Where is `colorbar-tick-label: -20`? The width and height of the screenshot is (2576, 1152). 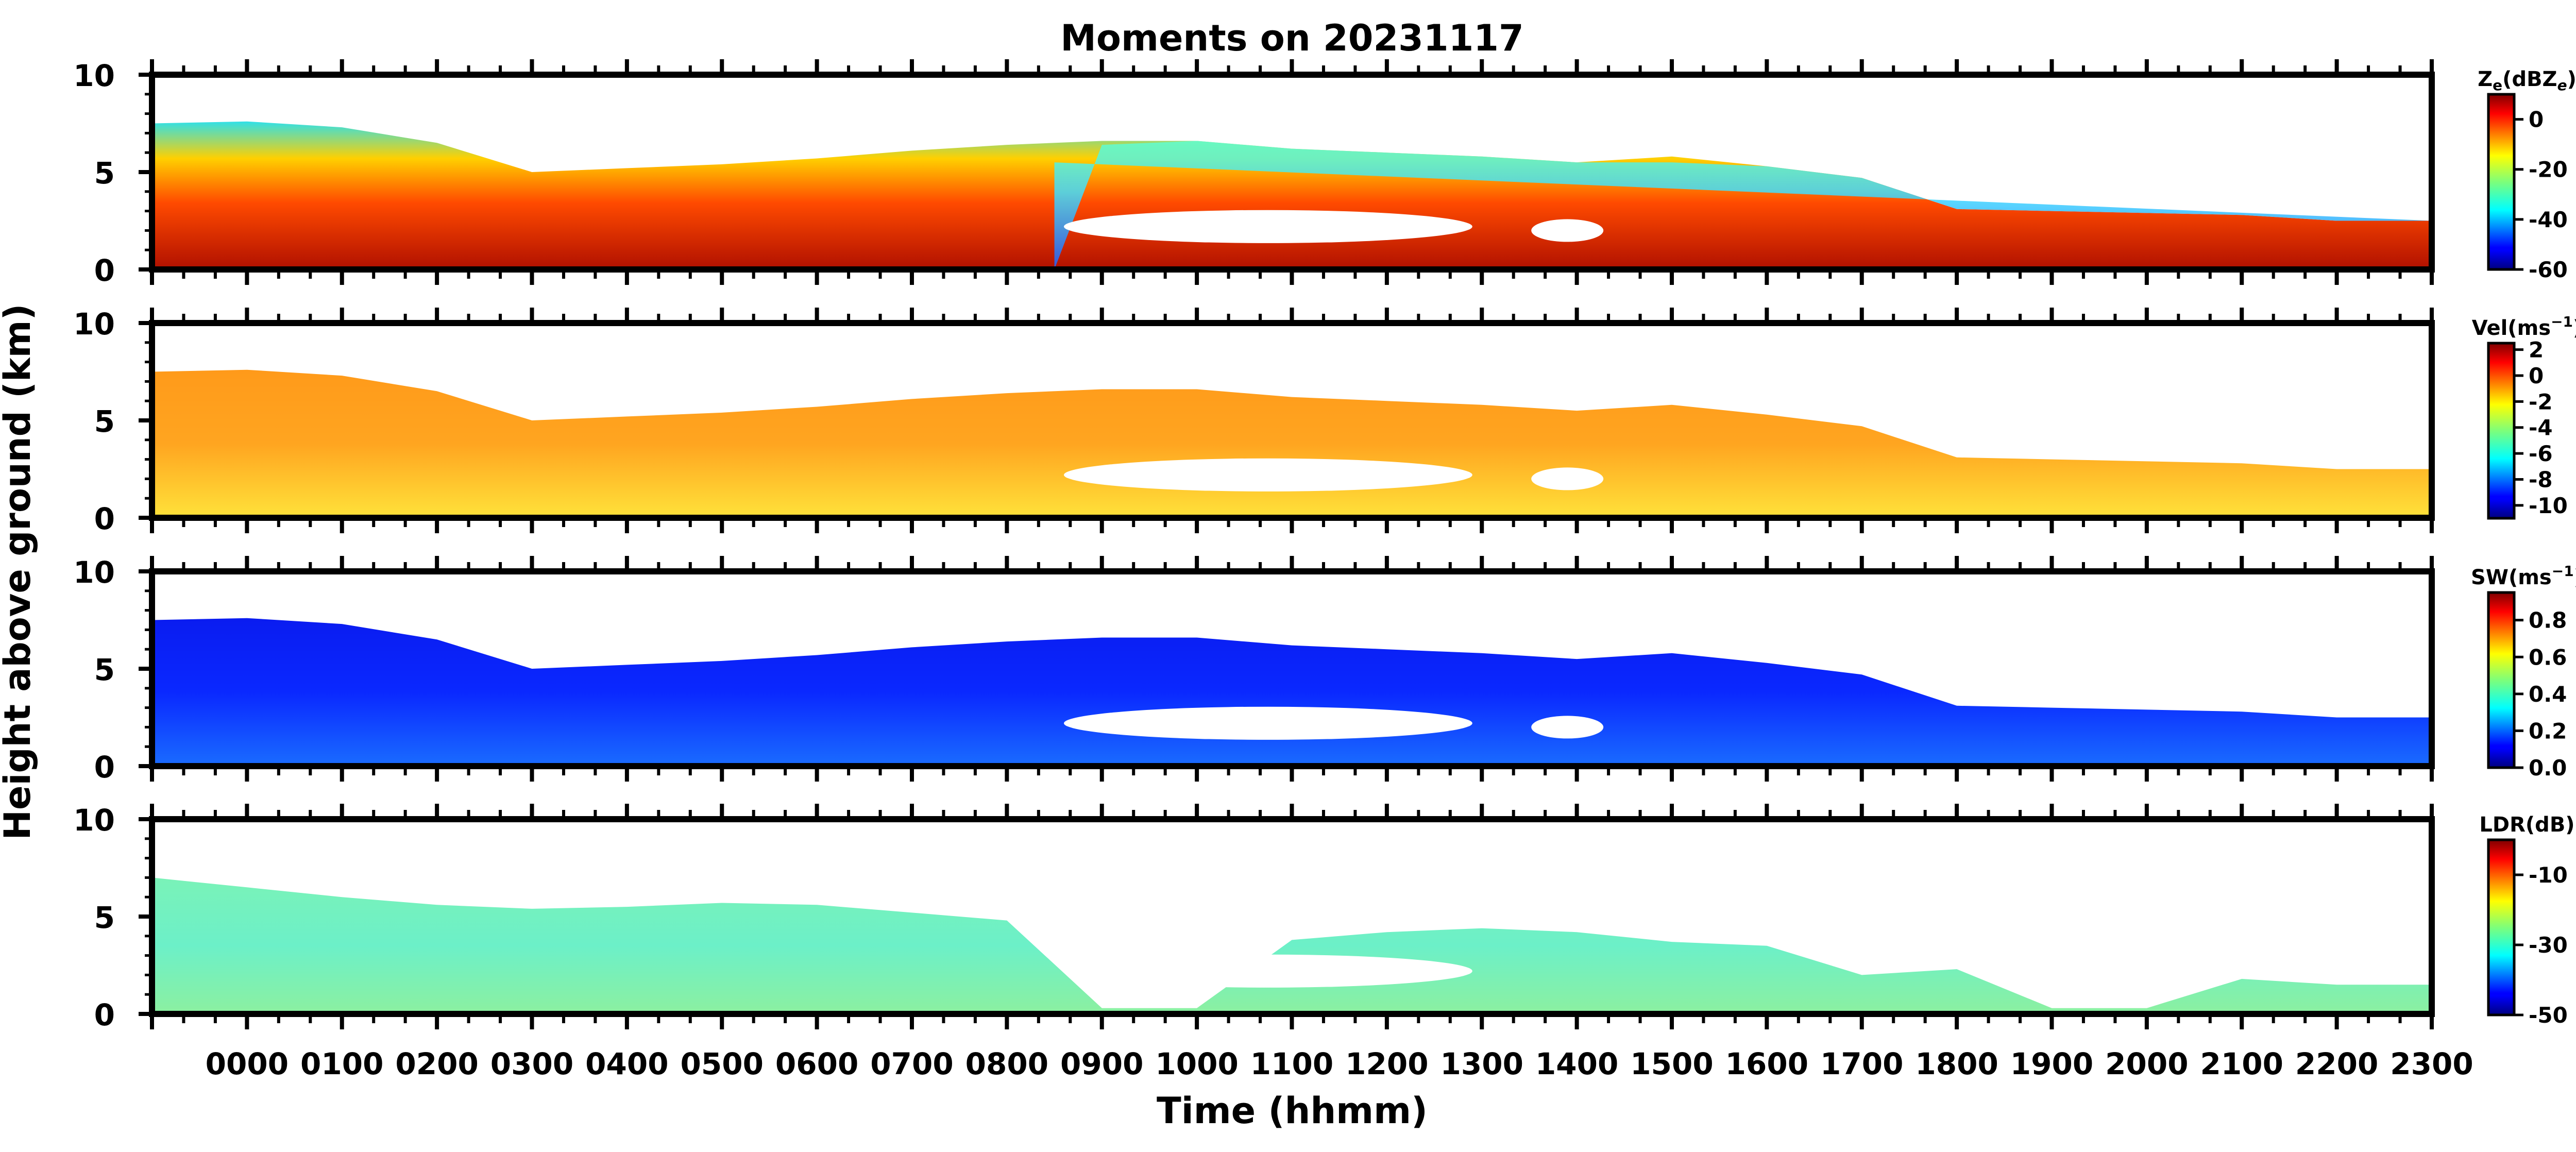 colorbar-tick-label: -20 is located at coordinates (2548, 170).